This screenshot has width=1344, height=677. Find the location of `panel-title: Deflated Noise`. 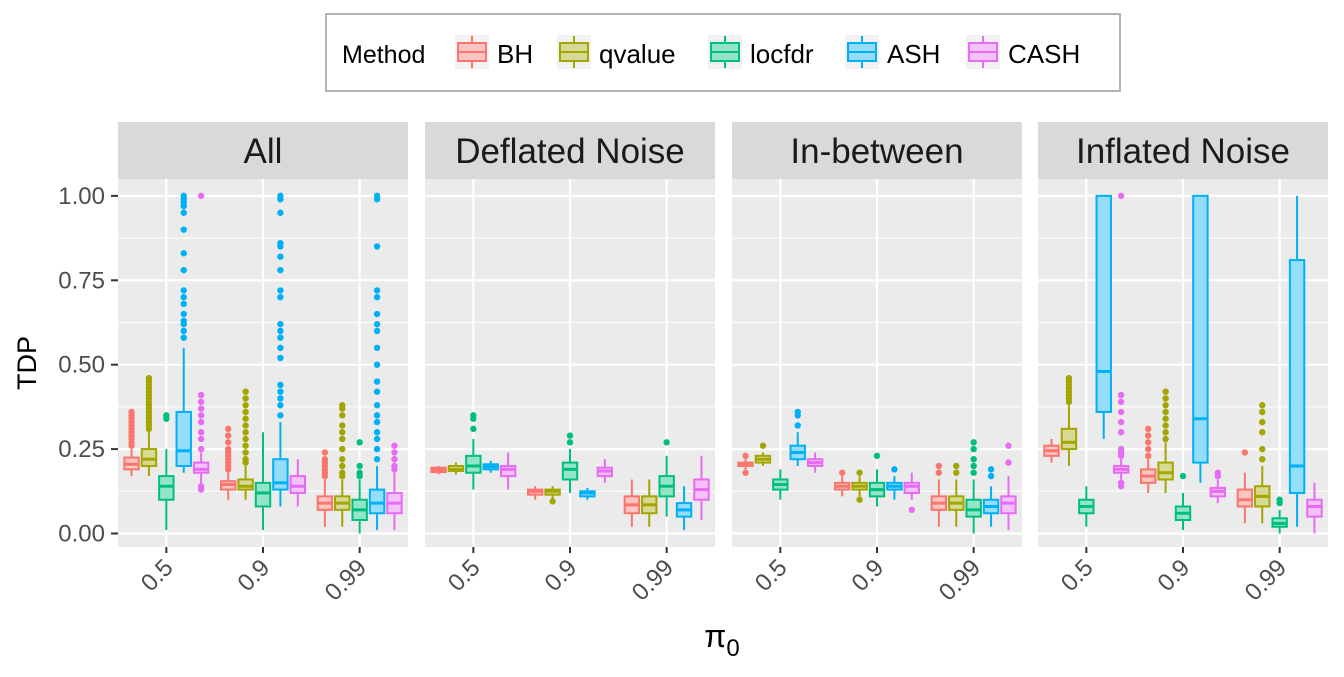

panel-title: Deflated Noise is located at coordinates (570, 151).